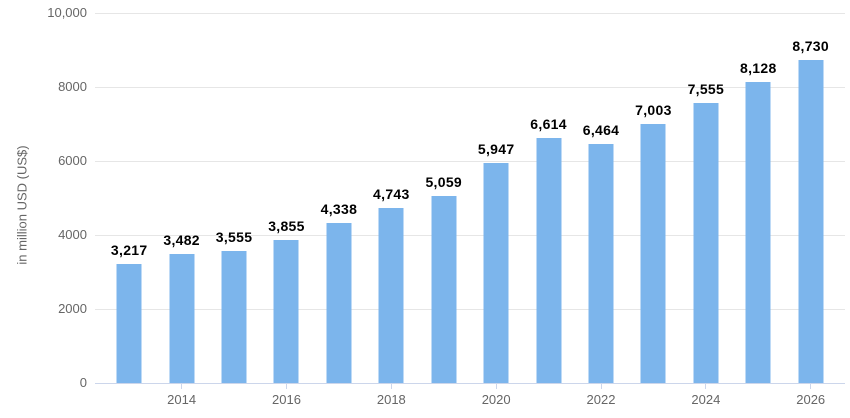  I want to click on y-tick-label: 2000, so click(72, 308).